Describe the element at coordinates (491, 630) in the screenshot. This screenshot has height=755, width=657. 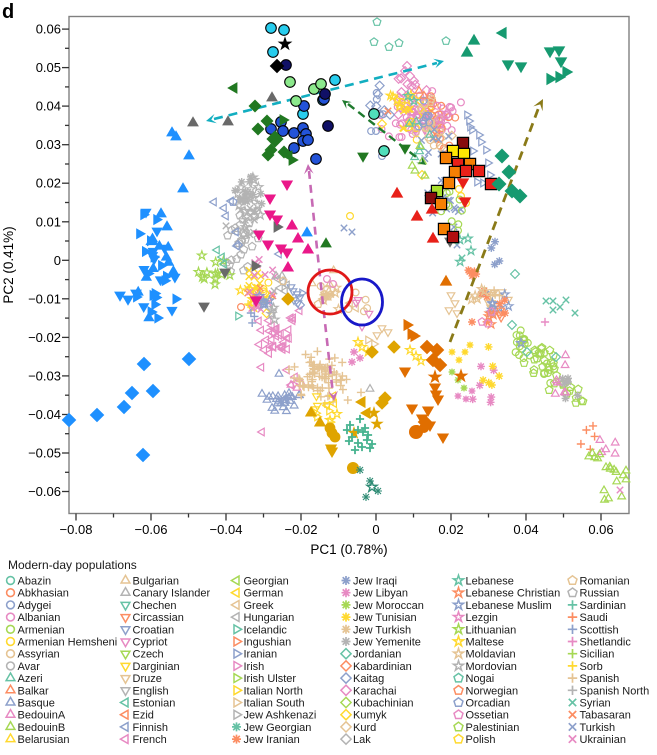
I see `svg-text: Lithuanian` at that location.